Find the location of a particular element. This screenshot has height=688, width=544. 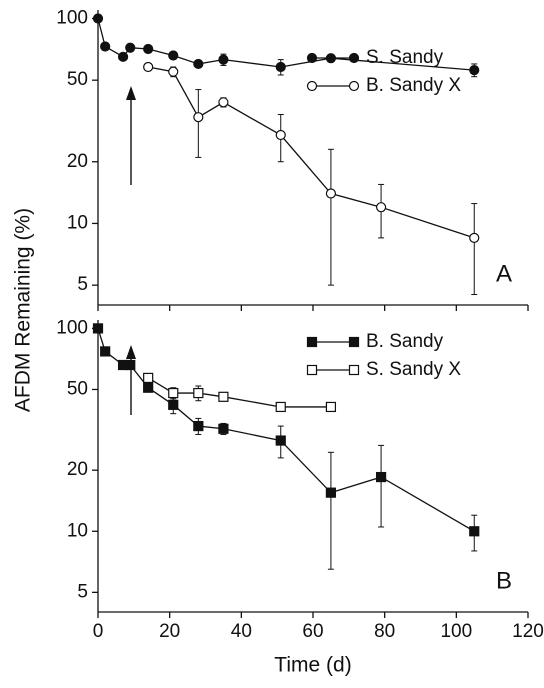

x-tick-label: 20 is located at coordinates (169, 631).